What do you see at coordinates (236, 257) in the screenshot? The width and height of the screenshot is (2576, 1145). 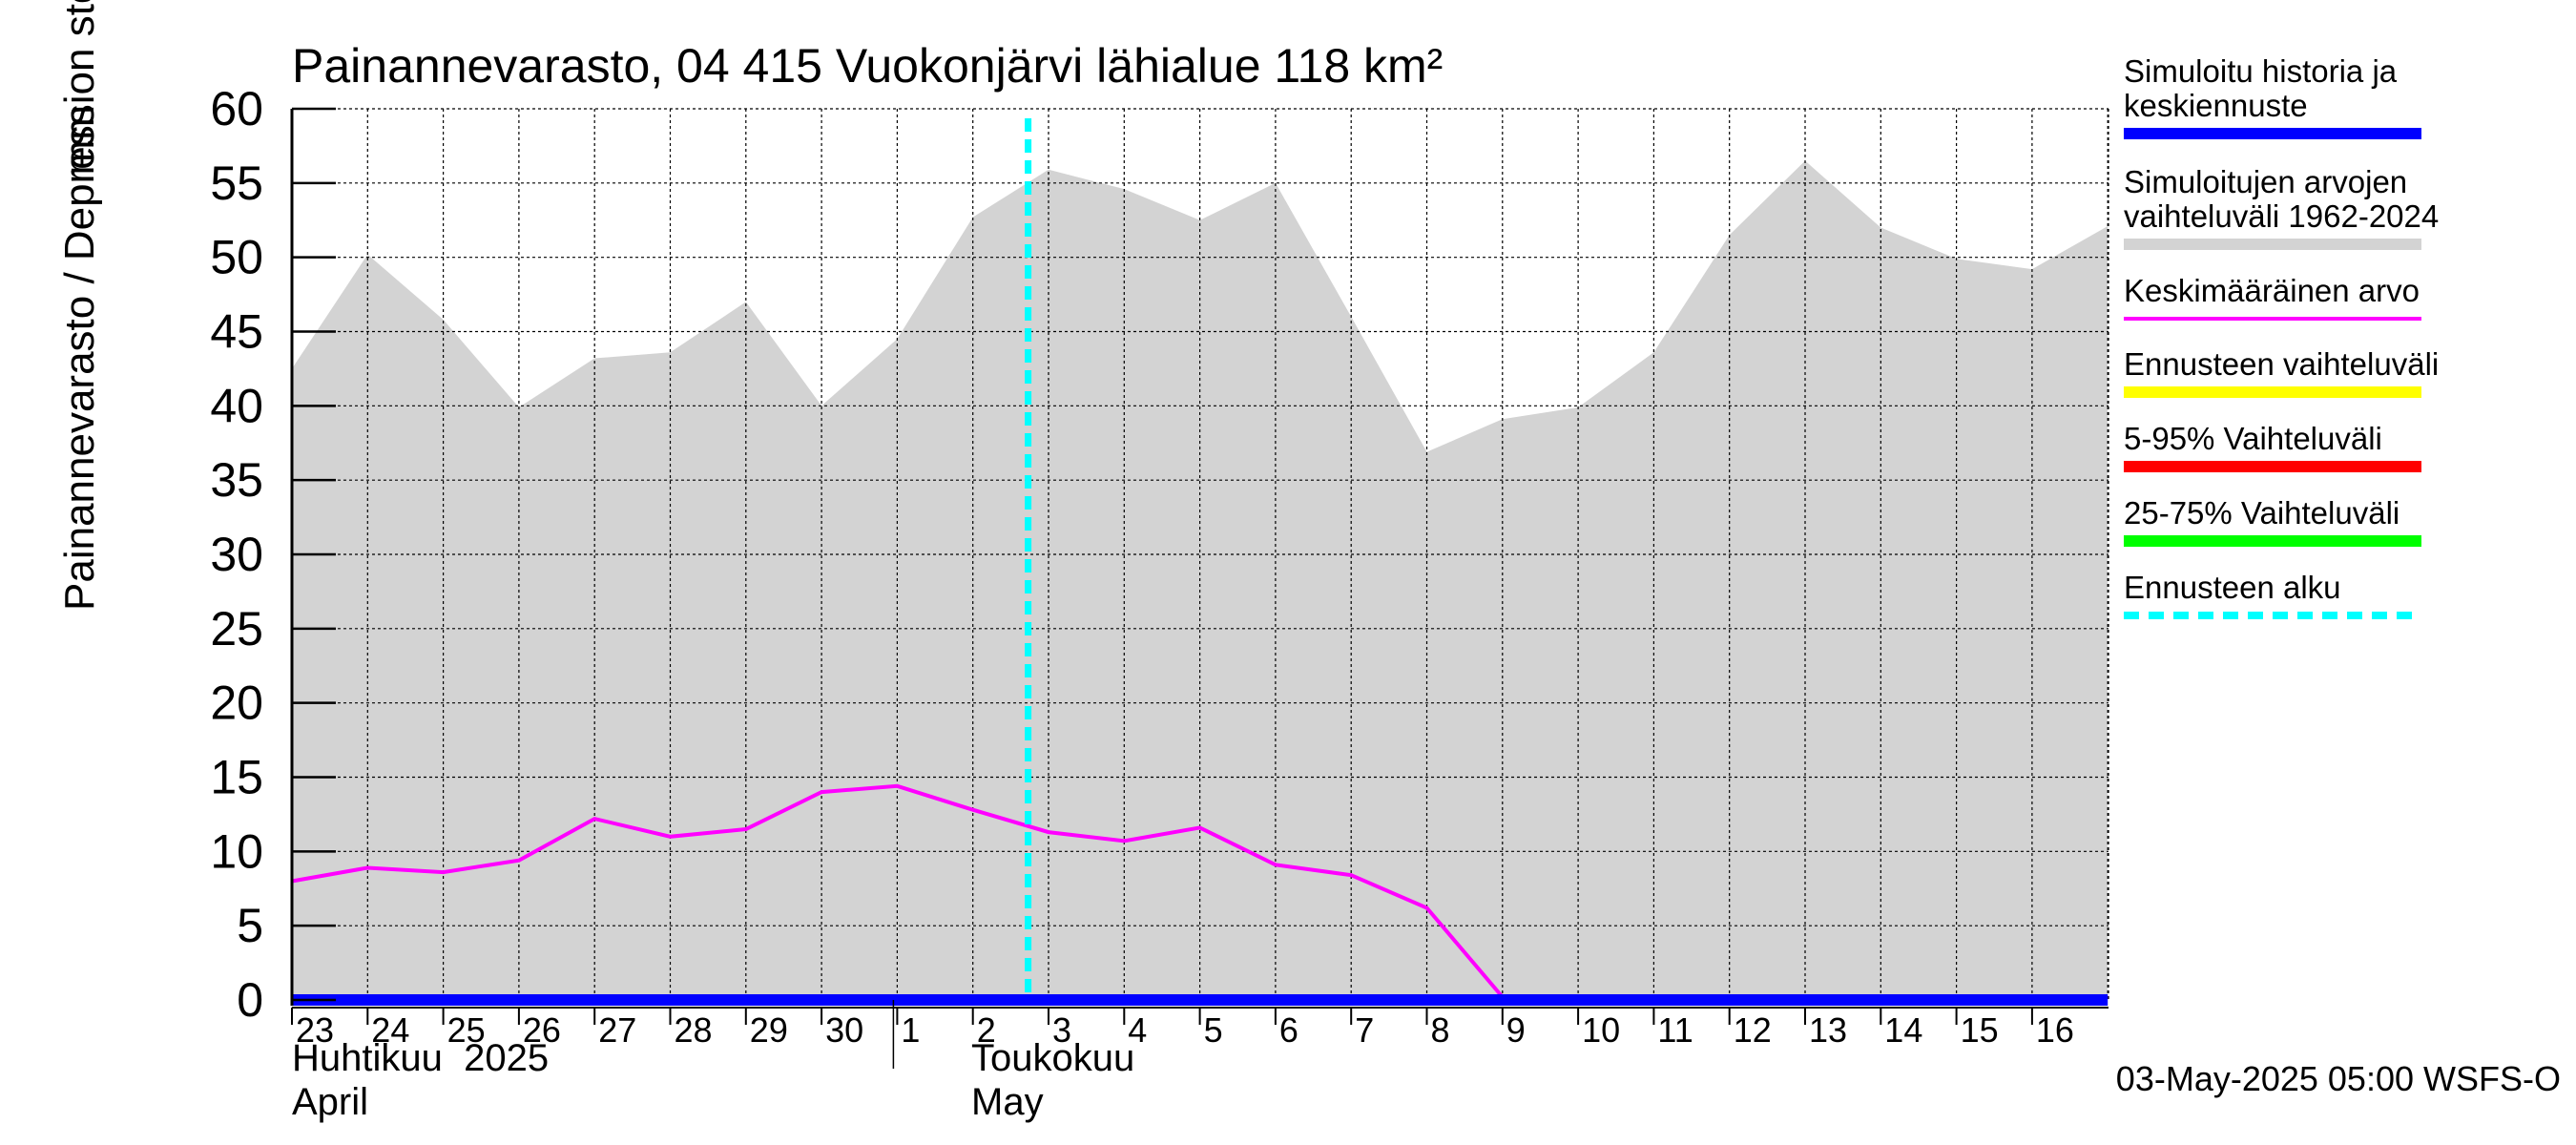 I see `y-tick-label: 50` at bounding box center [236, 257].